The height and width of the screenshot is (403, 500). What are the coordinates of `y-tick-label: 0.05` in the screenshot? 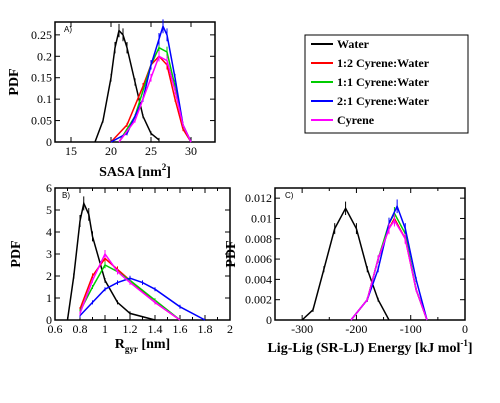 It's located at (41, 121).